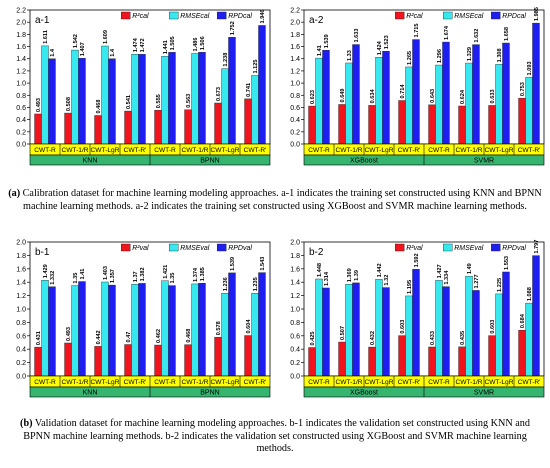  Describe the element at coordinates (410, 287) in the screenshot. I see `bar-value-label: 1.195` at that location.